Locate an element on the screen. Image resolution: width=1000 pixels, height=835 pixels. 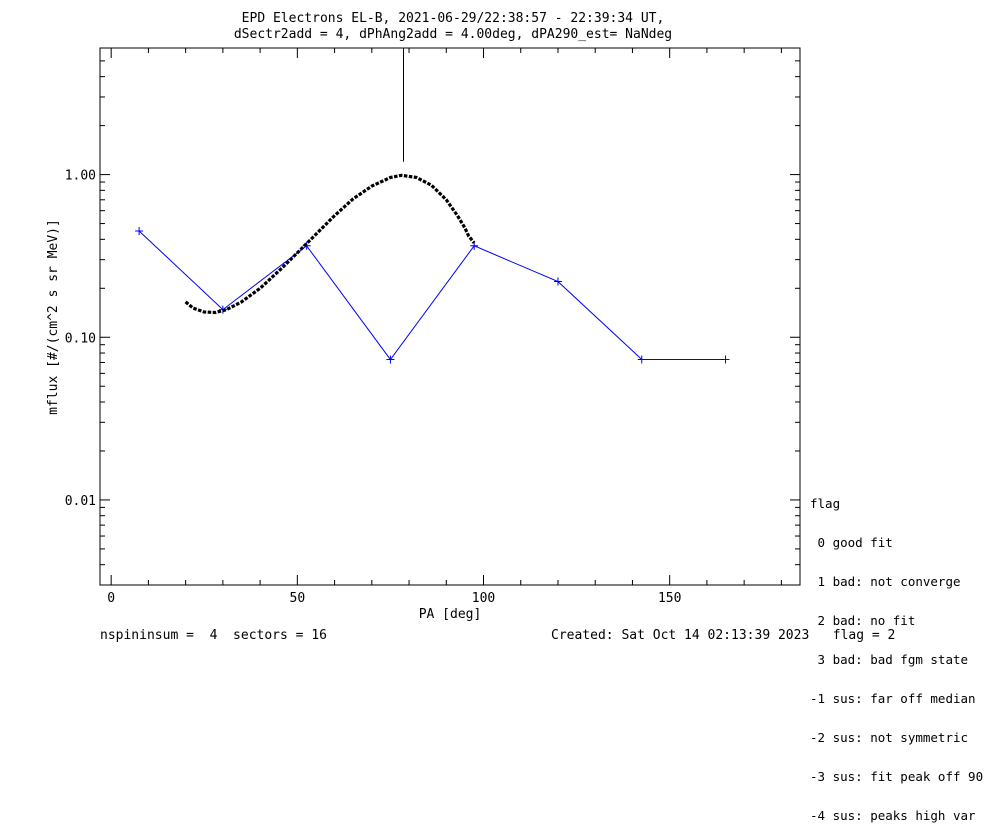
legend-item: -4 sus: peaks high var is located at coordinates (893, 815).